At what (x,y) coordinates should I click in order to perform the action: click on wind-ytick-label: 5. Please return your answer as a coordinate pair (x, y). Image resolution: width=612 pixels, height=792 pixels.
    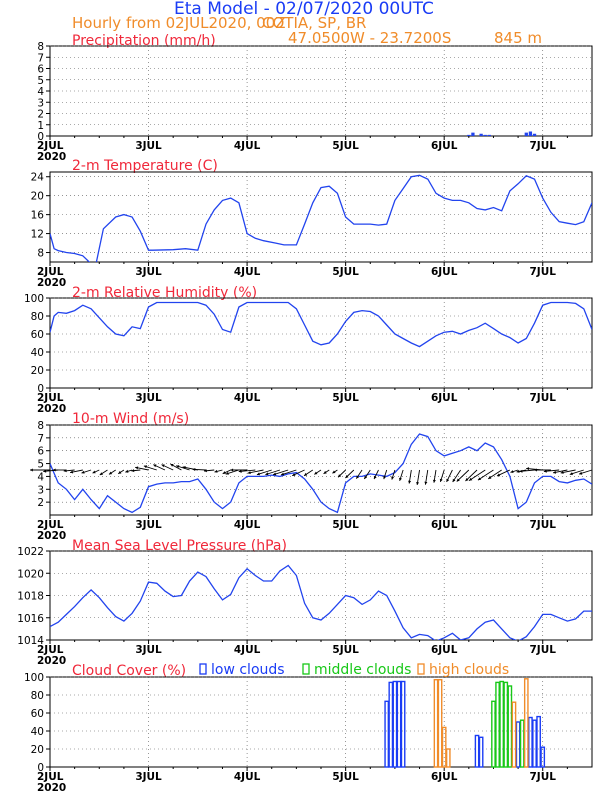
    Looking at the image, I should click on (40, 465).